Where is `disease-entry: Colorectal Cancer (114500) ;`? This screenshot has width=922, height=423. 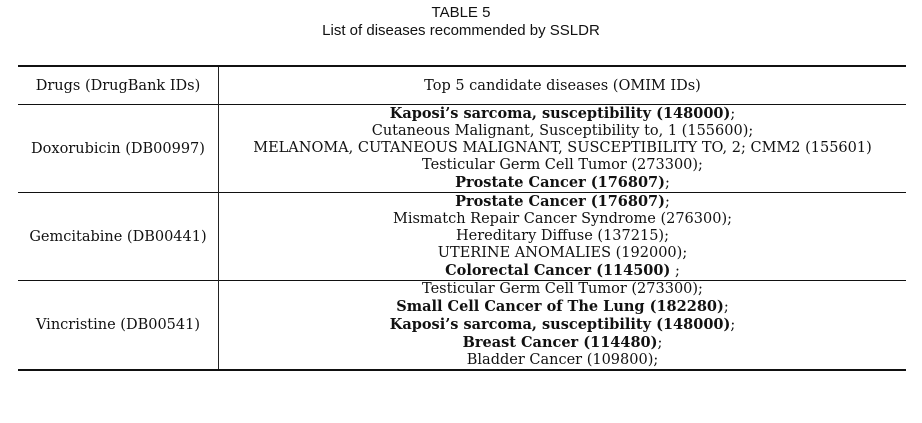
disease-entry: Colorectal Cancer (114500) ; is located at coordinates (562, 270).